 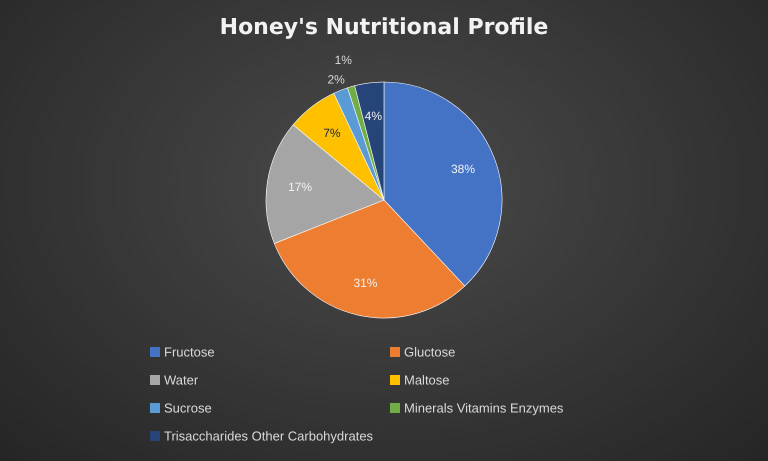 I want to click on legend-label: Maltose, so click(x=427, y=380).